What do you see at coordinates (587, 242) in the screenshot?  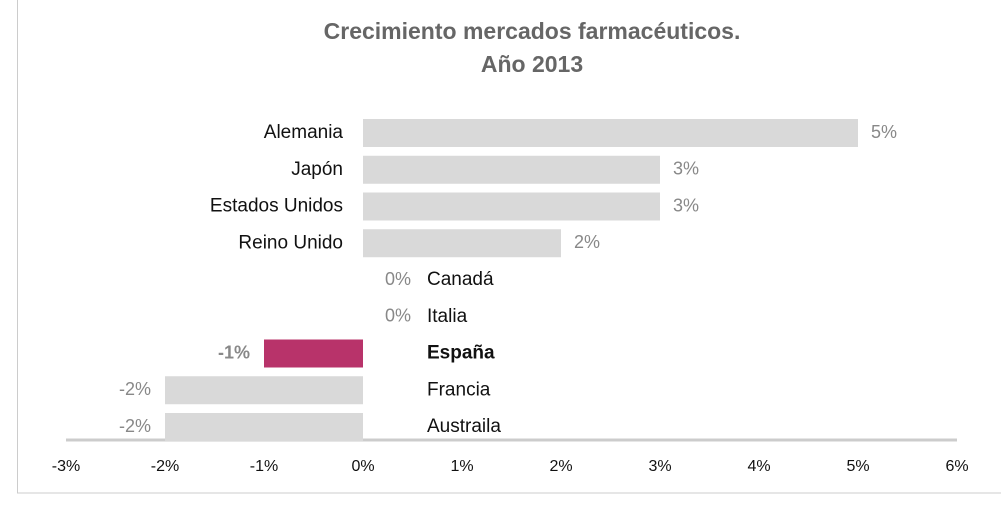 I see `value-label: 2%` at bounding box center [587, 242].